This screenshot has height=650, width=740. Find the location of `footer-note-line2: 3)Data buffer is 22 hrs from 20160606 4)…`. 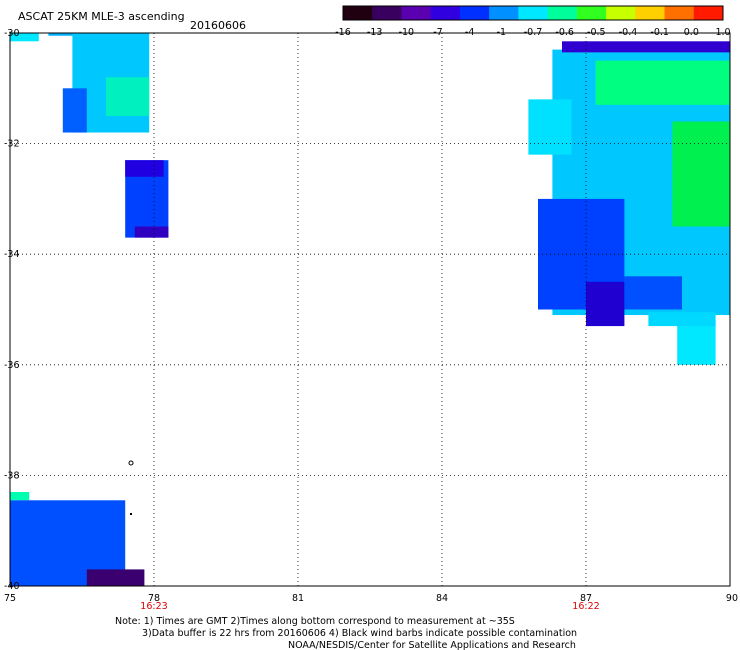

footer-note-line2: 3)Data buffer is 22 hrs from 20160606 4)… is located at coordinates (359, 633).